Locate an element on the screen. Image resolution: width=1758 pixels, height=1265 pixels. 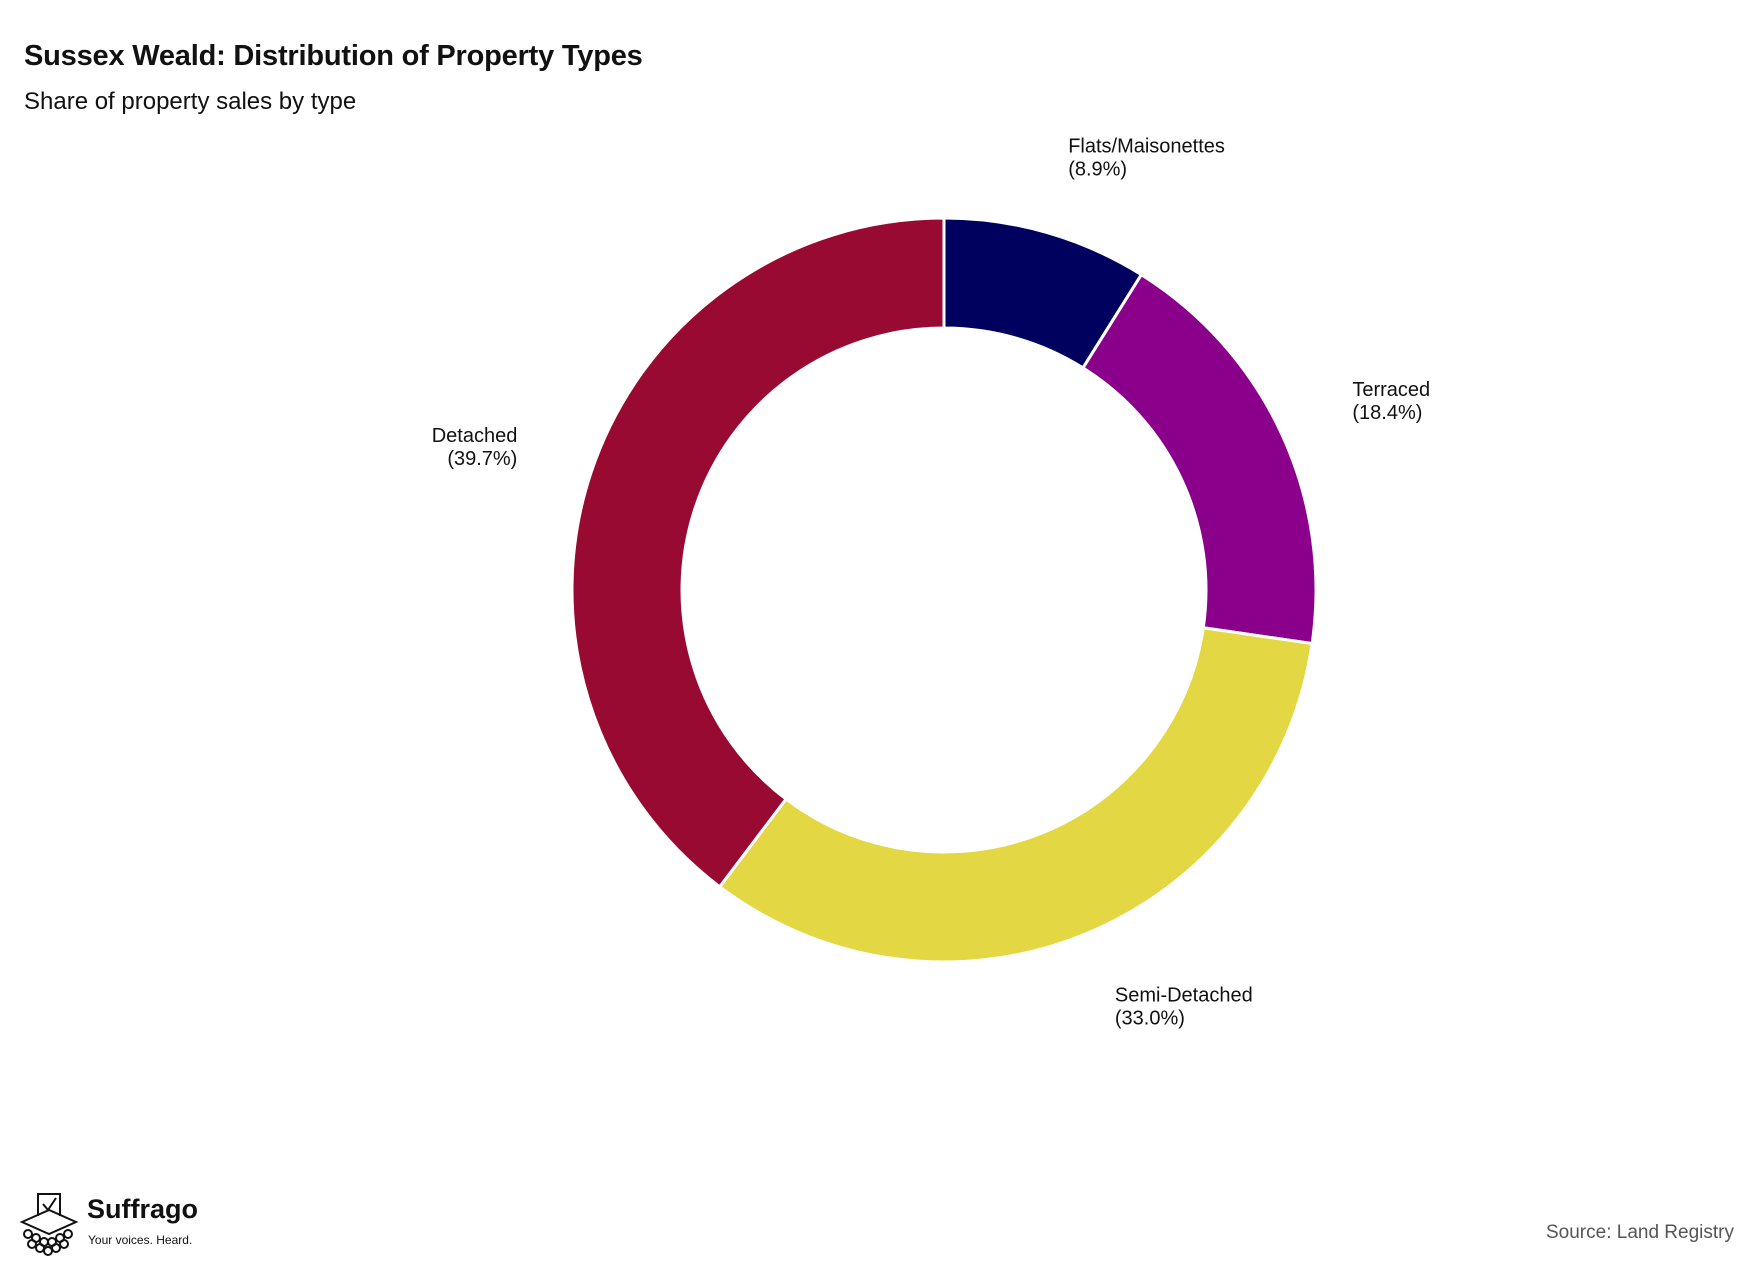
brand-name: Suffrago is located at coordinates (142, 1209).